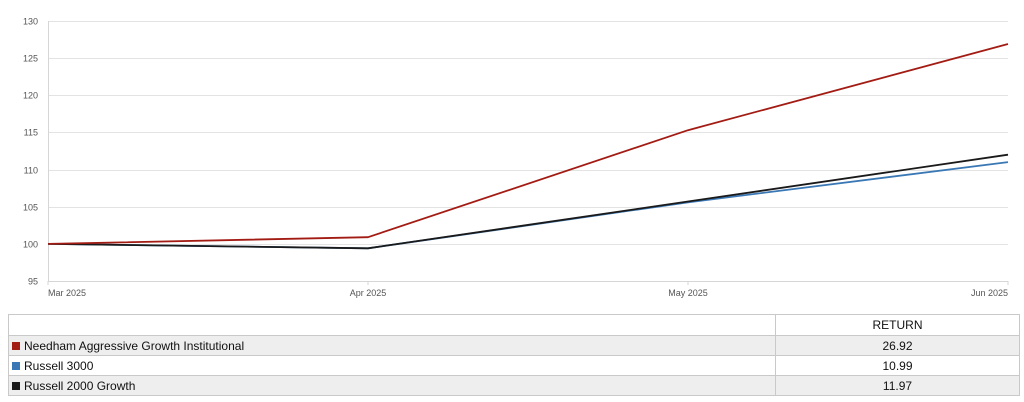 Image resolution: width=1024 pixels, height=402 pixels. Describe the element at coordinates (31, 171) in the screenshot. I see `y-tick-label: 110` at that location.